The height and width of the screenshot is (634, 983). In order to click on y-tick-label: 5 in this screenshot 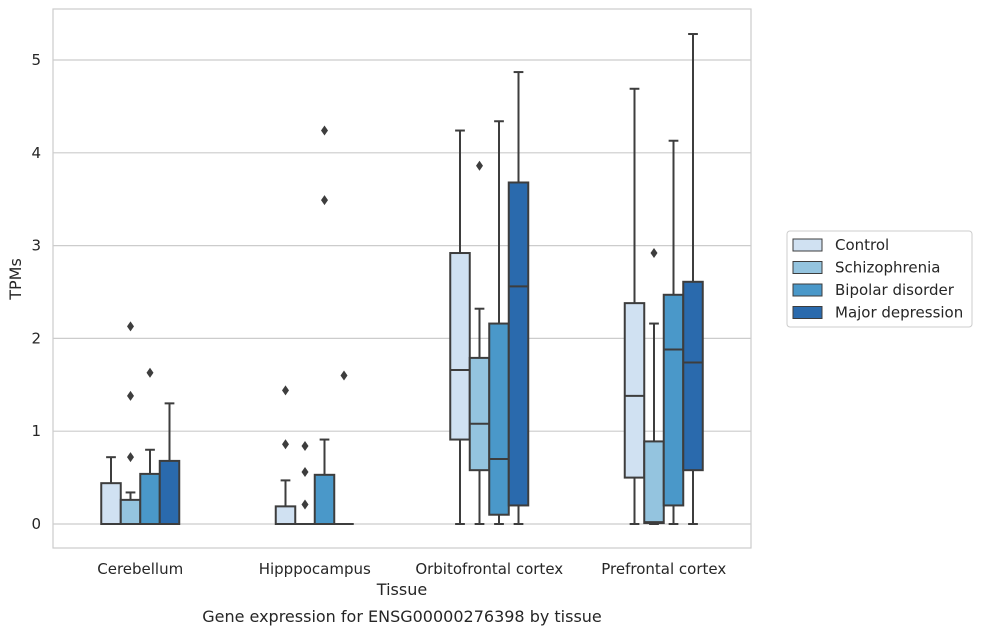, I will do `click(36, 60)`.